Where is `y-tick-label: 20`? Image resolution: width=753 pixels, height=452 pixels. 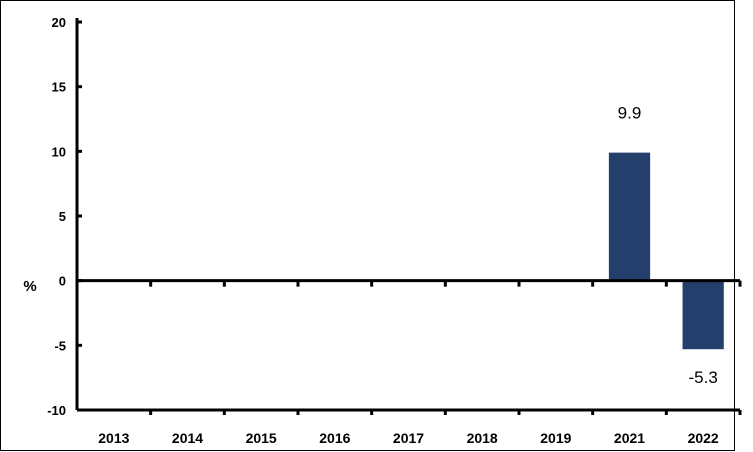
y-tick-label: 20 is located at coordinates (59, 22).